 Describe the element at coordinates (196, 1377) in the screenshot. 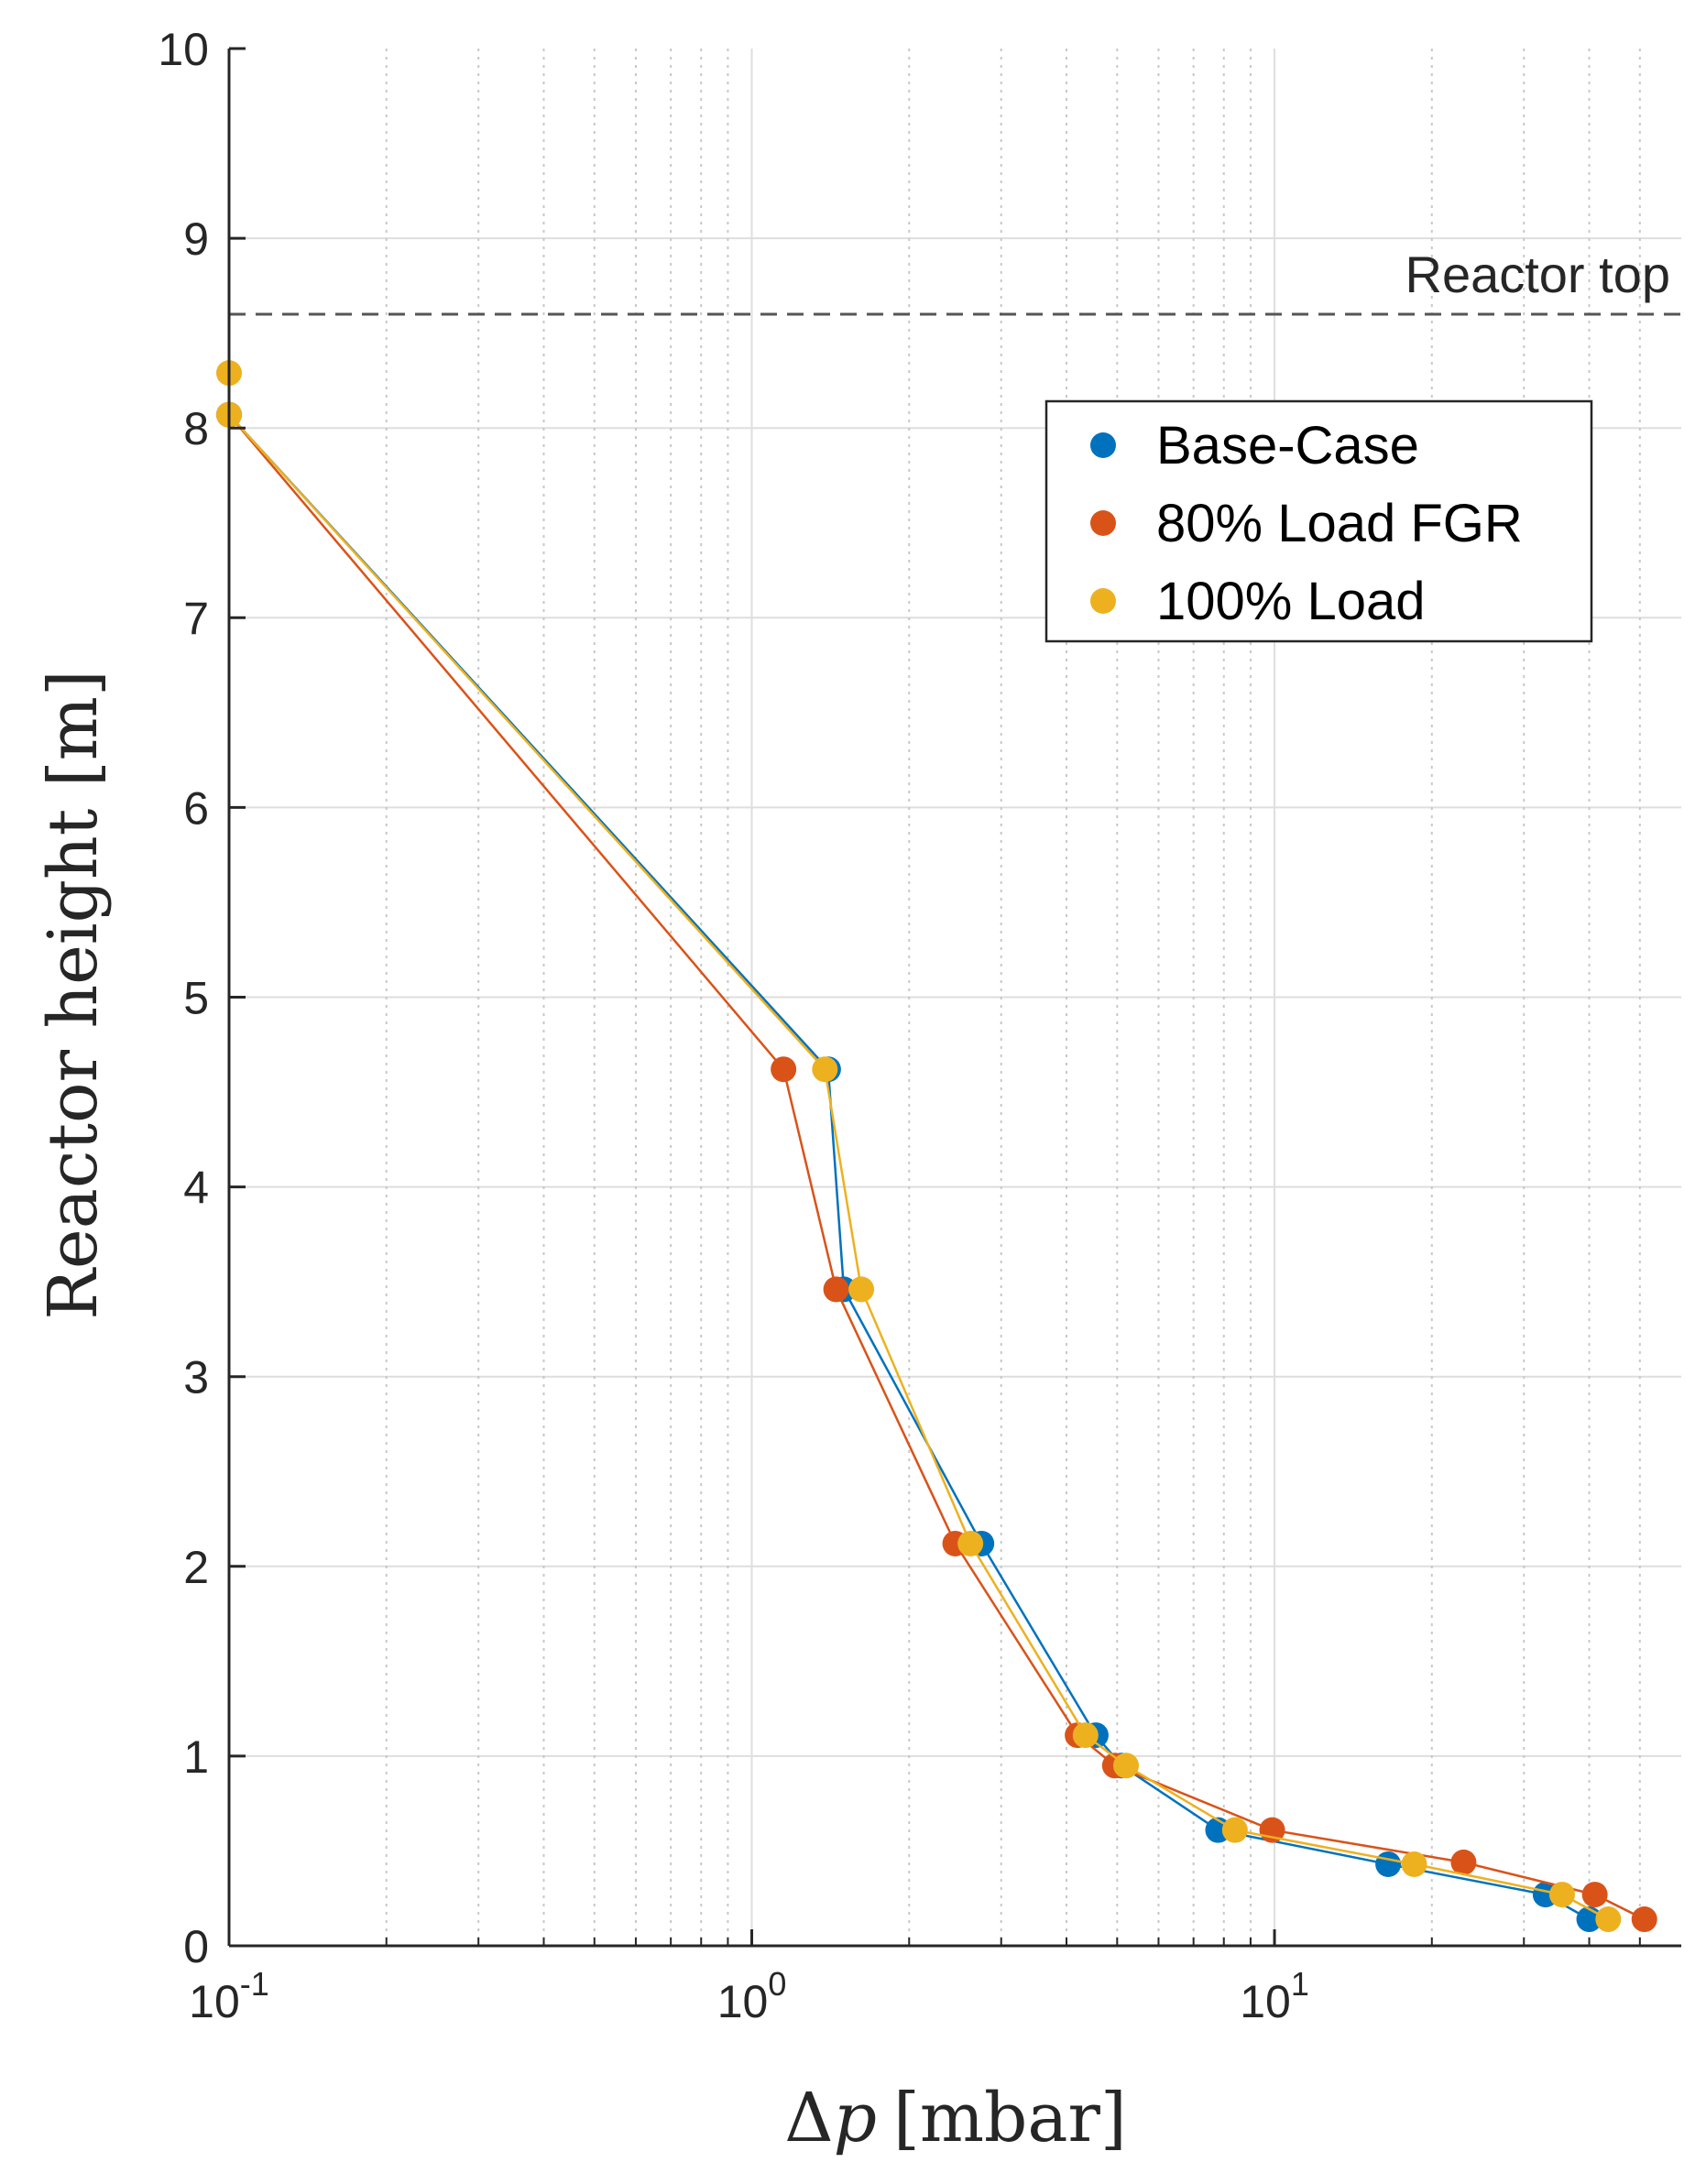

I see `y-tick-label: 3` at that location.